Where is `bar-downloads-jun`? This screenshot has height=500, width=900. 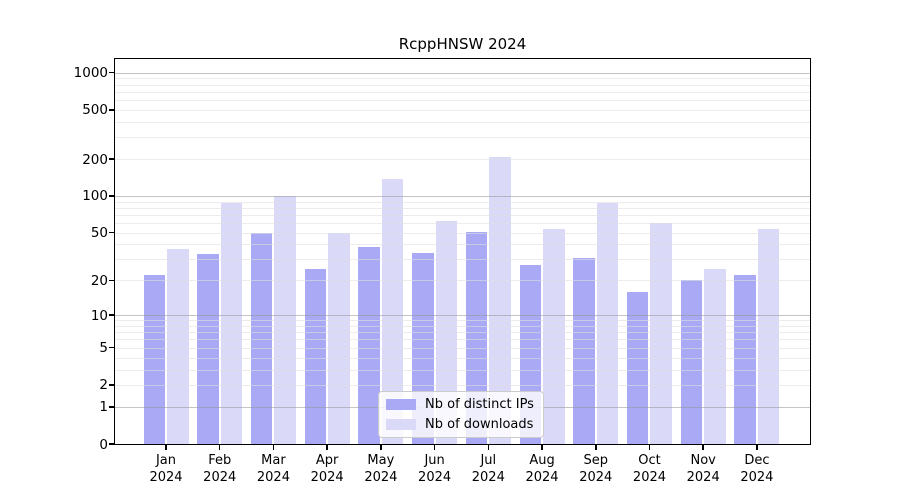 bar-downloads-jun is located at coordinates (446, 332).